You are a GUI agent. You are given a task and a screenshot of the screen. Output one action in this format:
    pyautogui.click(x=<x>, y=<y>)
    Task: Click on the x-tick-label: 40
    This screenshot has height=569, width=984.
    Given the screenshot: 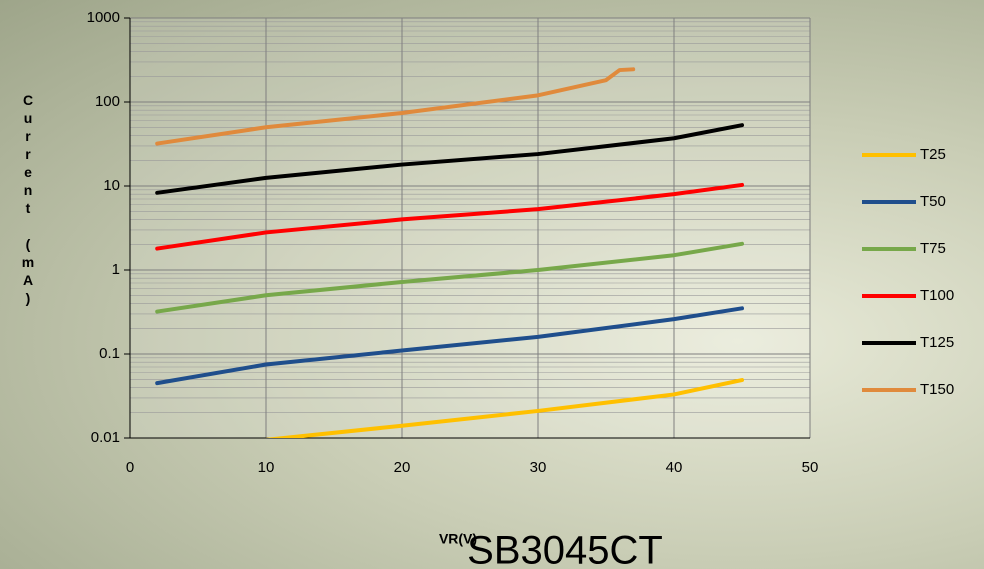 What is the action you would take?
    pyautogui.click(x=674, y=467)
    